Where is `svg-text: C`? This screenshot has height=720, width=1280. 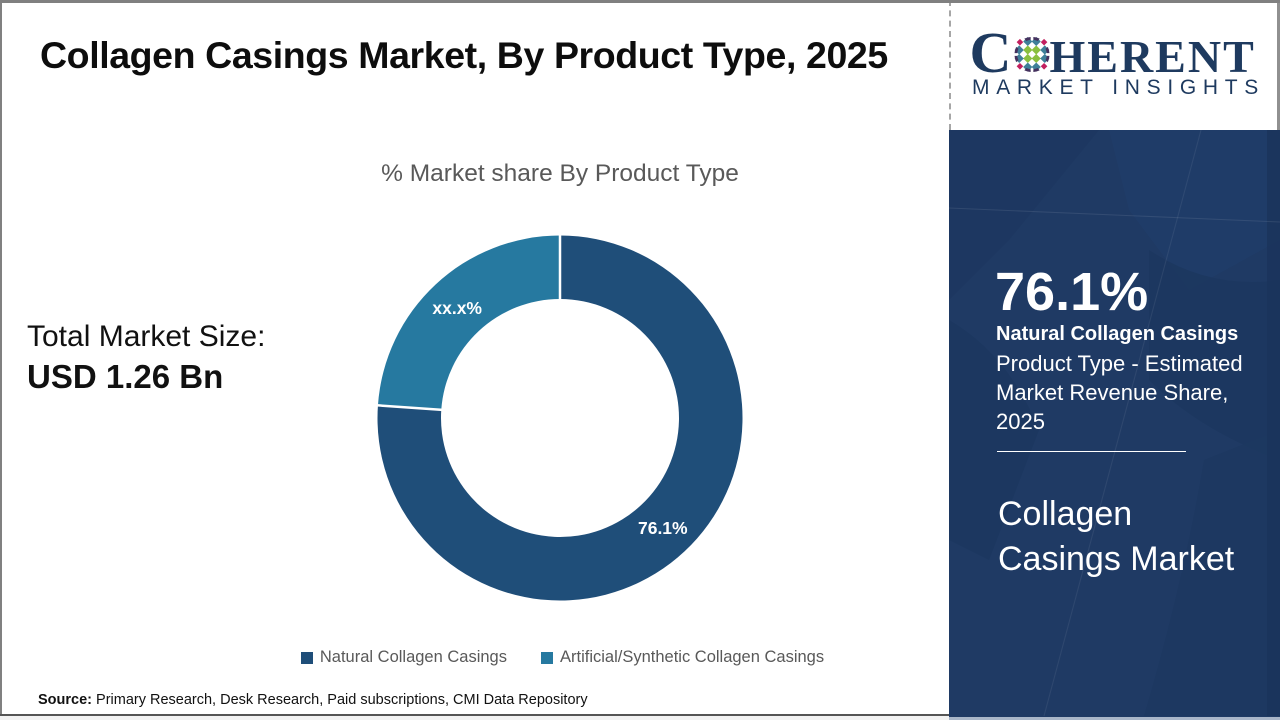 svg-text: C is located at coordinates (991, 52).